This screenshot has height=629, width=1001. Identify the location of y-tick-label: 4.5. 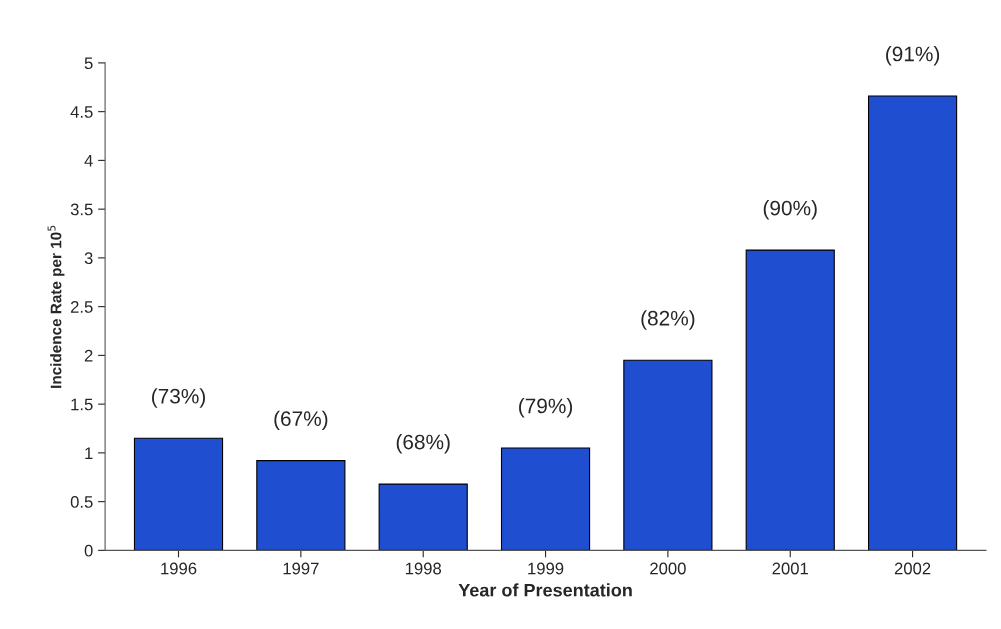
(81, 112).